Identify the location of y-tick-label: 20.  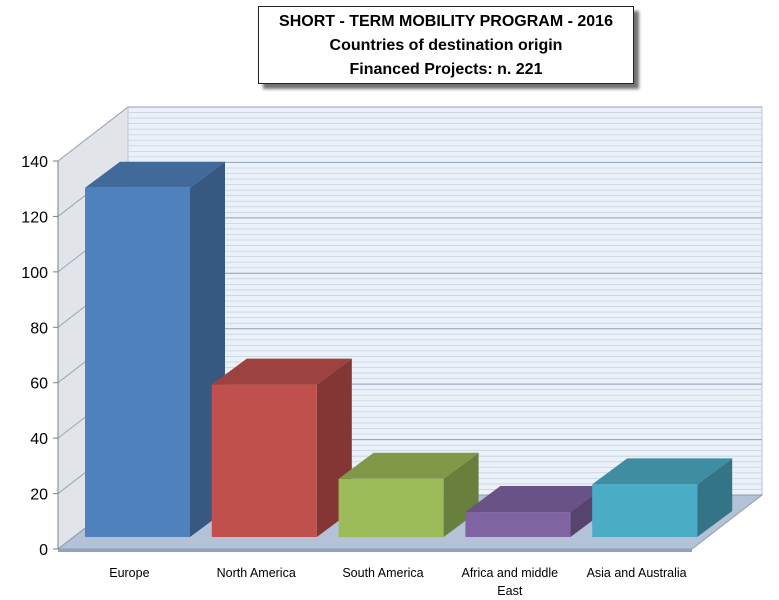
(39, 495).